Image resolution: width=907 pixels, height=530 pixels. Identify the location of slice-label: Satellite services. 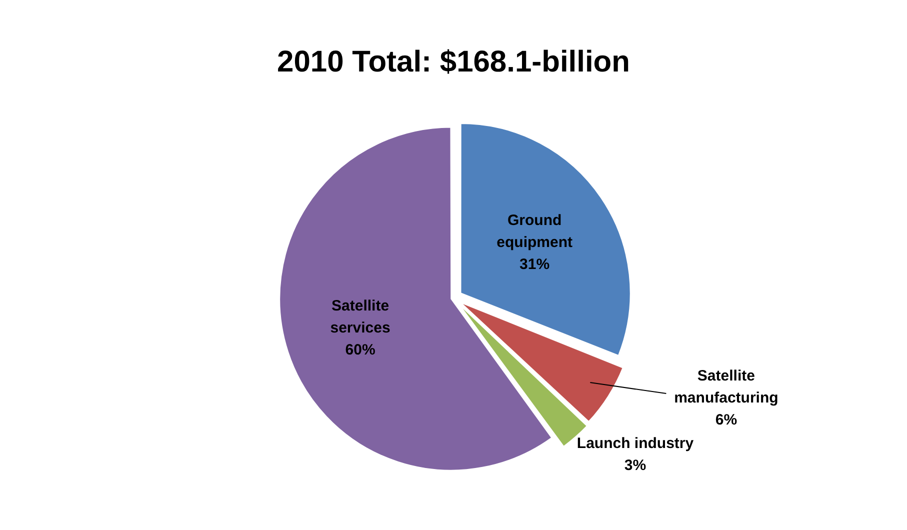
(360, 316).